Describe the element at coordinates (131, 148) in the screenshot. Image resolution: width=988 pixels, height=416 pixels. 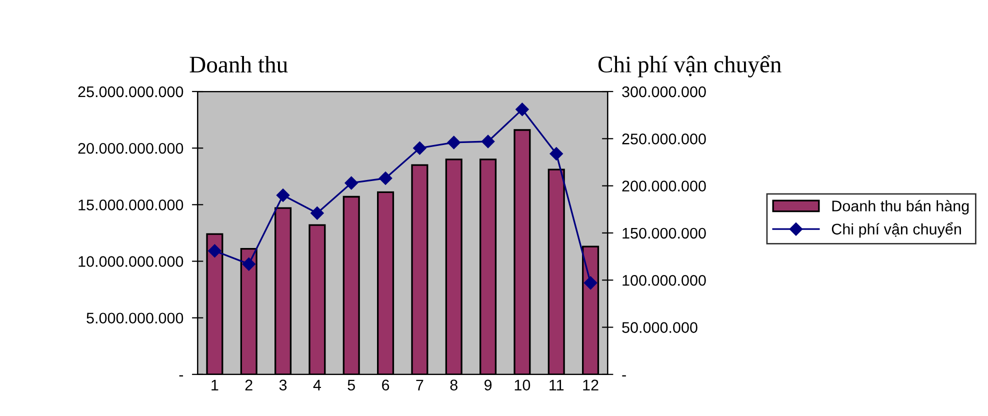
I see `y-tick-label: 20.000.000.000` at that location.